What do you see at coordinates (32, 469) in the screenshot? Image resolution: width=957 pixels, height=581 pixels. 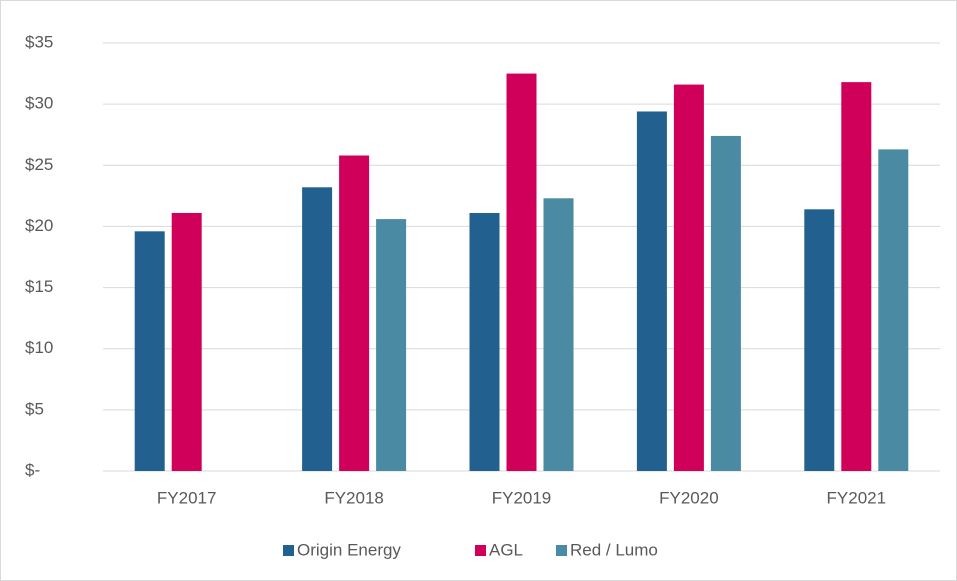 I see `y-tick-label: $-` at bounding box center [32, 469].